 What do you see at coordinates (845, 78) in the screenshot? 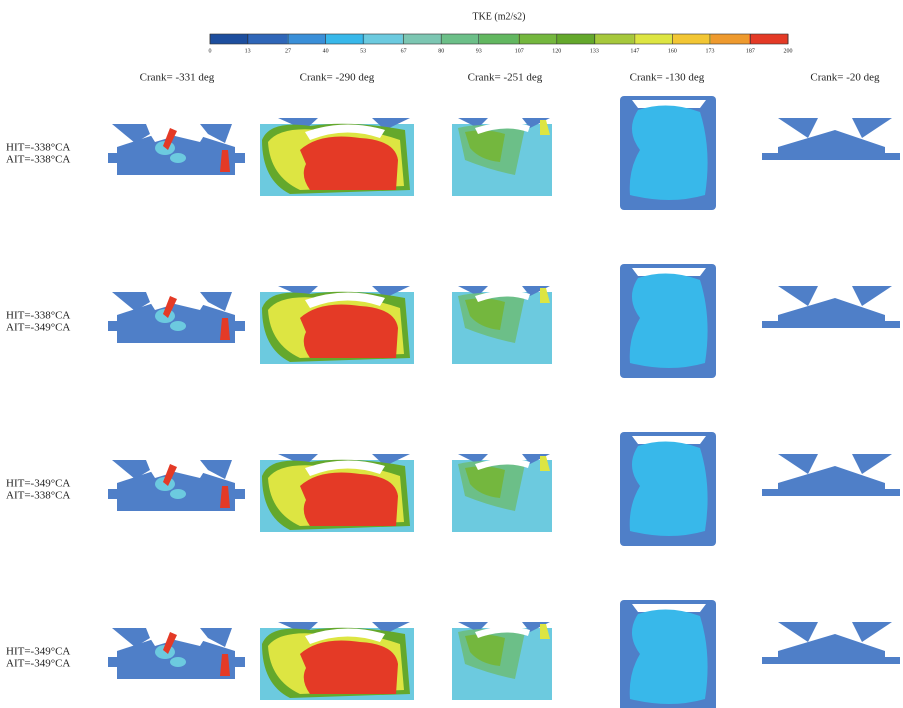
I see `column-header: Crank= -20 deg` at bounding box center [845, 78].